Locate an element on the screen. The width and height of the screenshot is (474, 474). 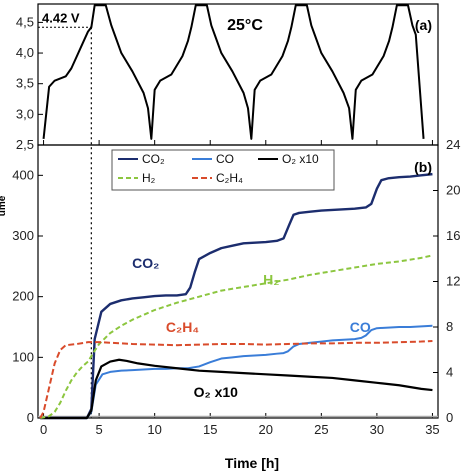
x-axis-title: Time [h] is located at coordinates (252, 463).